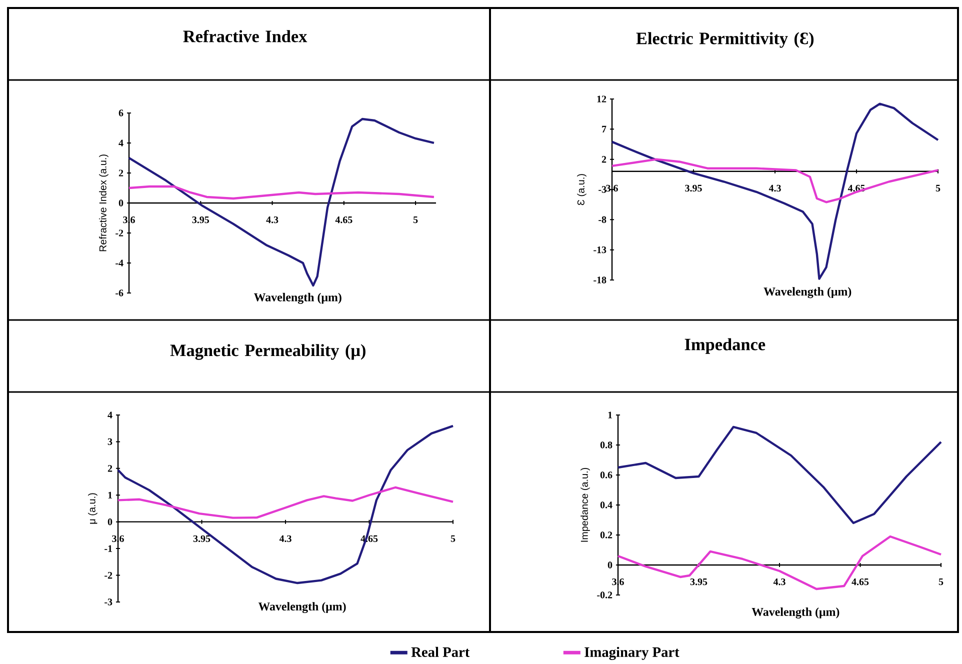 The height and width of the screenshot is (664, 962). What do you see at coordinates (725, 346) in the screenshot?
I see `chart-title: Impedance` at bounding box center [725, 346].